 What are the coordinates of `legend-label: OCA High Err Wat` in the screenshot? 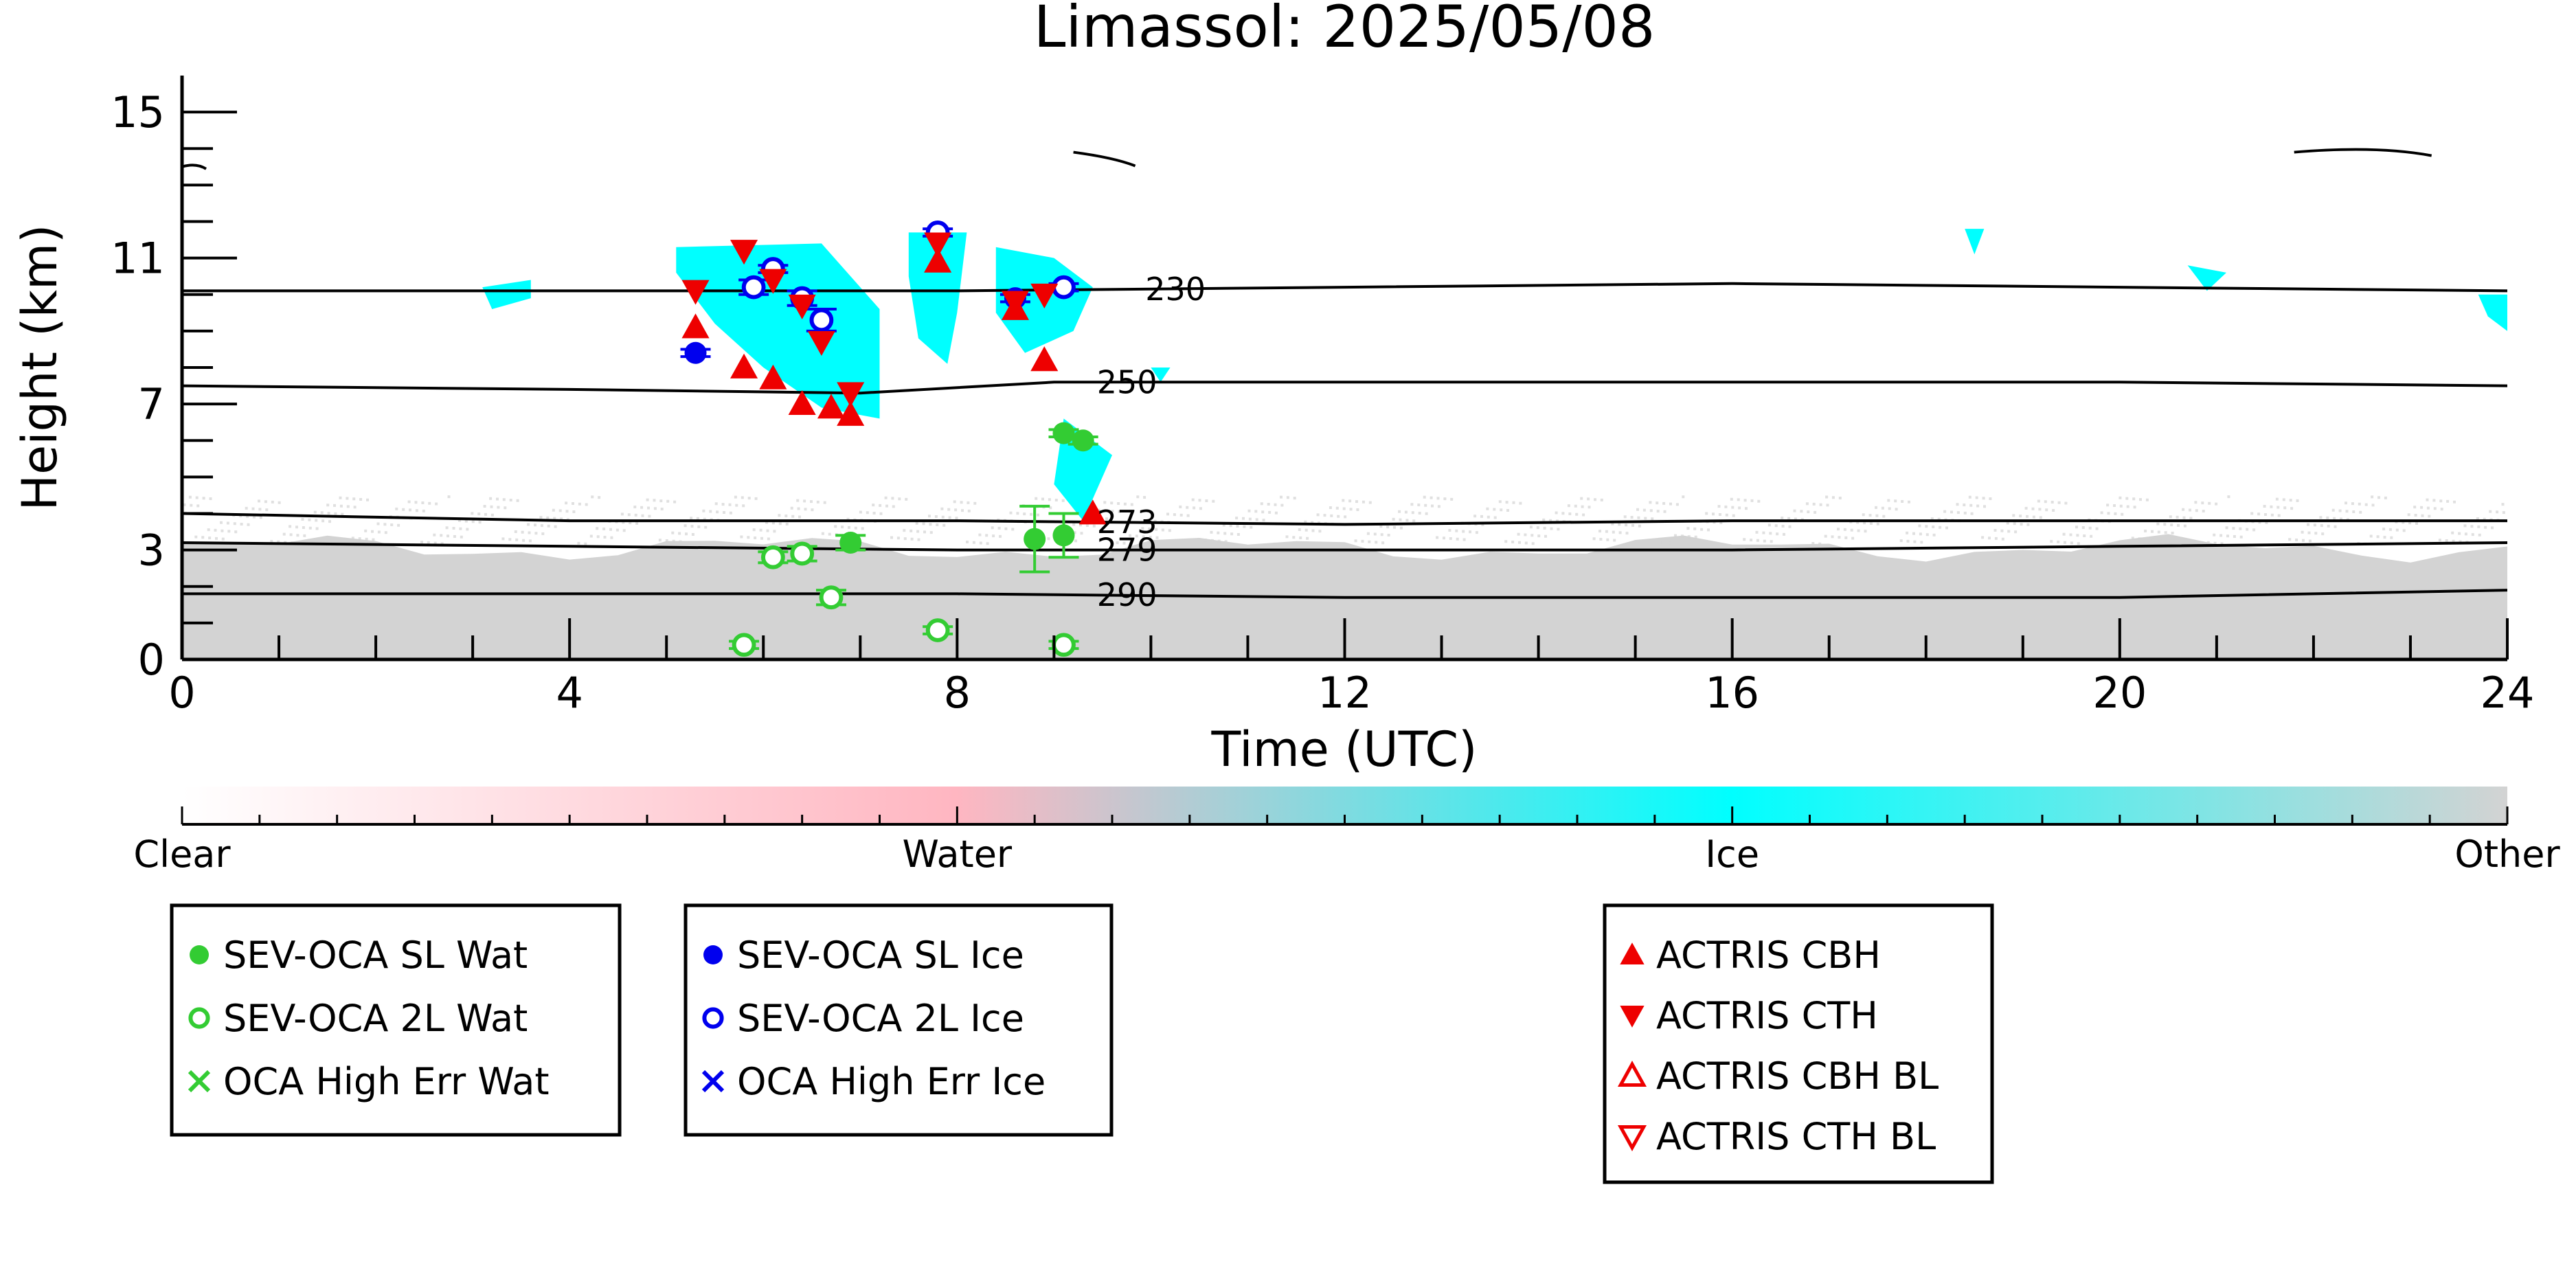 It's located at (386, 1081).